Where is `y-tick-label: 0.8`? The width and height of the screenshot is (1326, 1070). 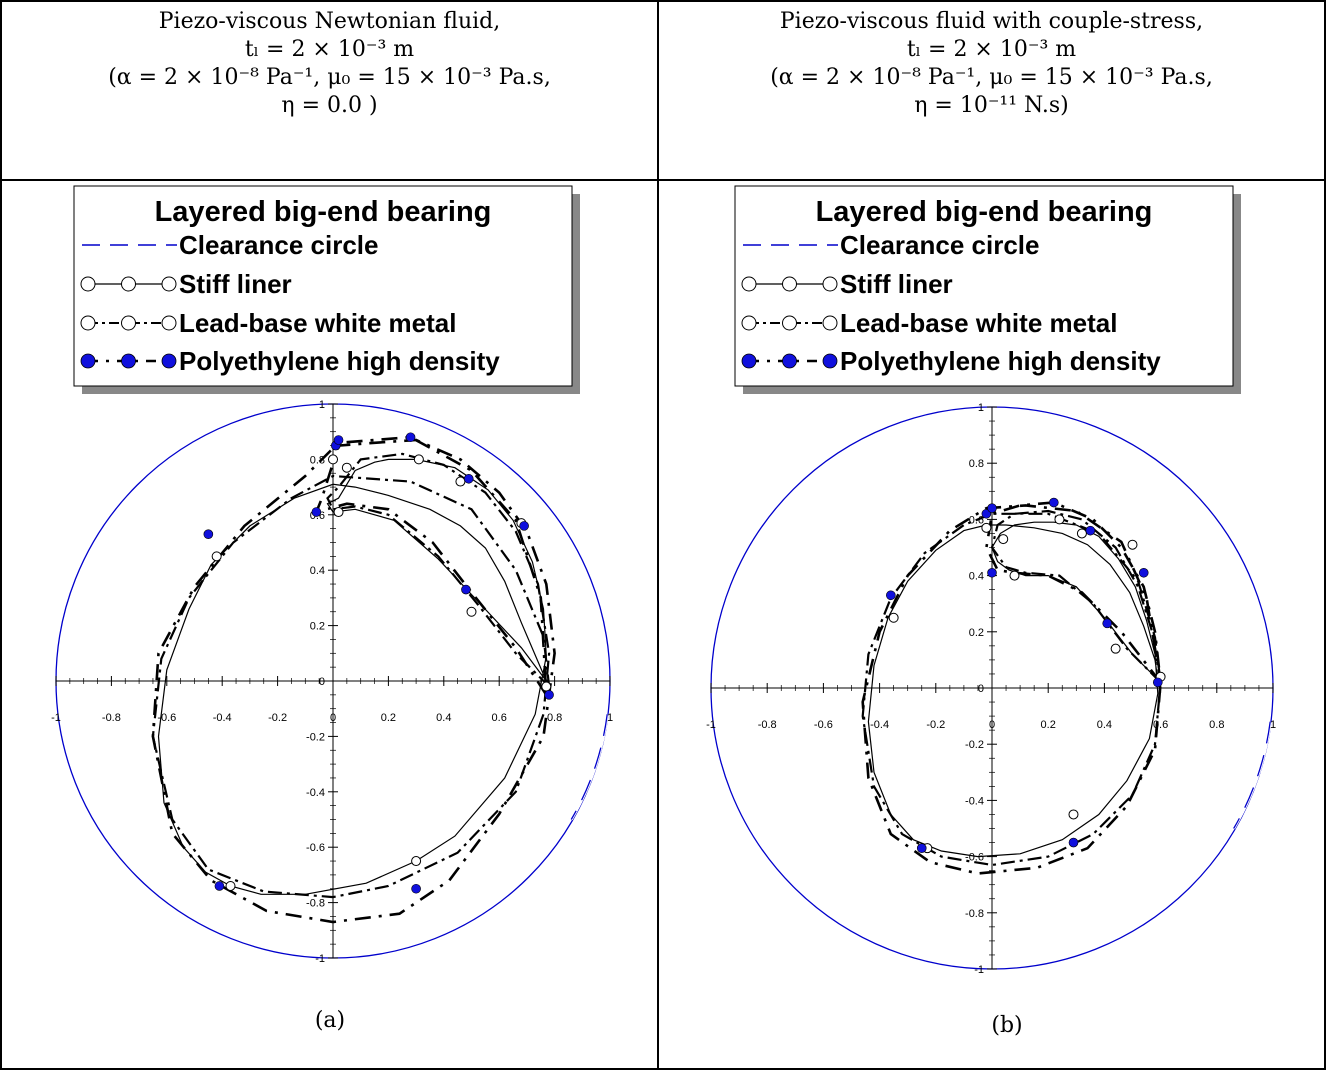 y-tick-label: 0.8 is located at coordinates (317, 460).